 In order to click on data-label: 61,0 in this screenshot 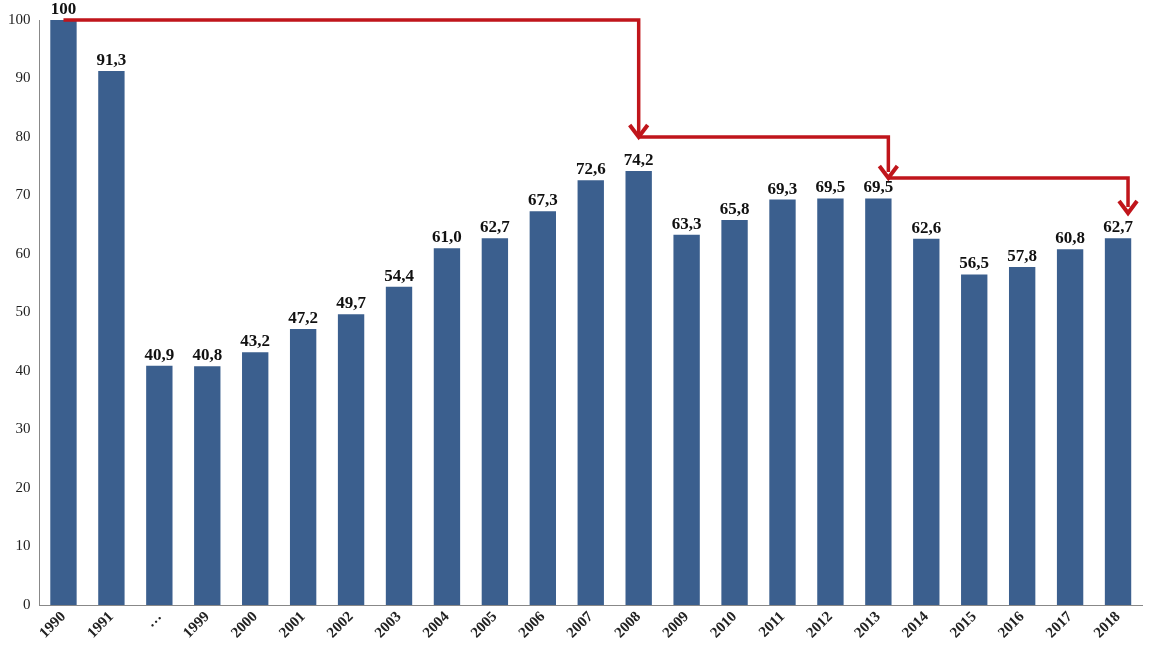, I will do `click(447, 237)`.